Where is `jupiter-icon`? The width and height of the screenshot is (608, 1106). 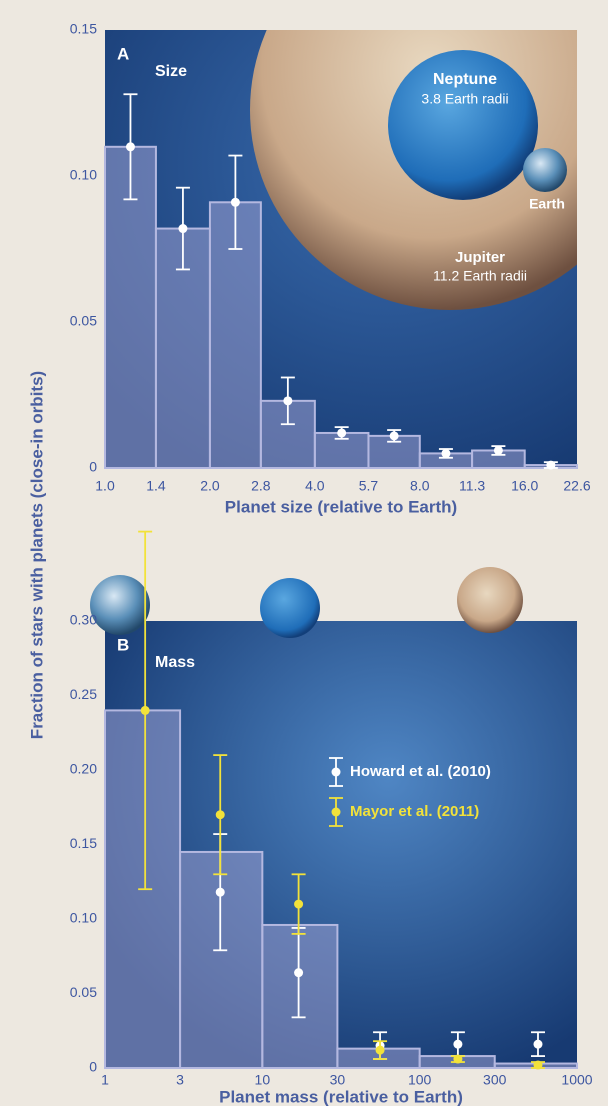 jupiter-icon is located at coordinates (490, 600).